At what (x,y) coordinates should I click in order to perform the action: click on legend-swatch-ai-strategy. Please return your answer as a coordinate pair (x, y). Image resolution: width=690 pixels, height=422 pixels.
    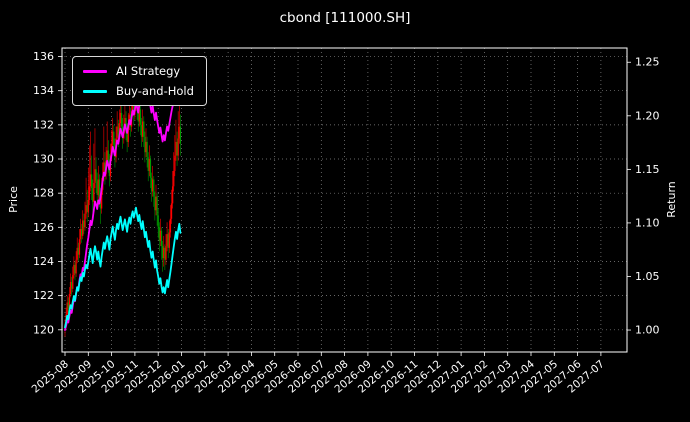
    Looking at the image, I should click on (95, 71).